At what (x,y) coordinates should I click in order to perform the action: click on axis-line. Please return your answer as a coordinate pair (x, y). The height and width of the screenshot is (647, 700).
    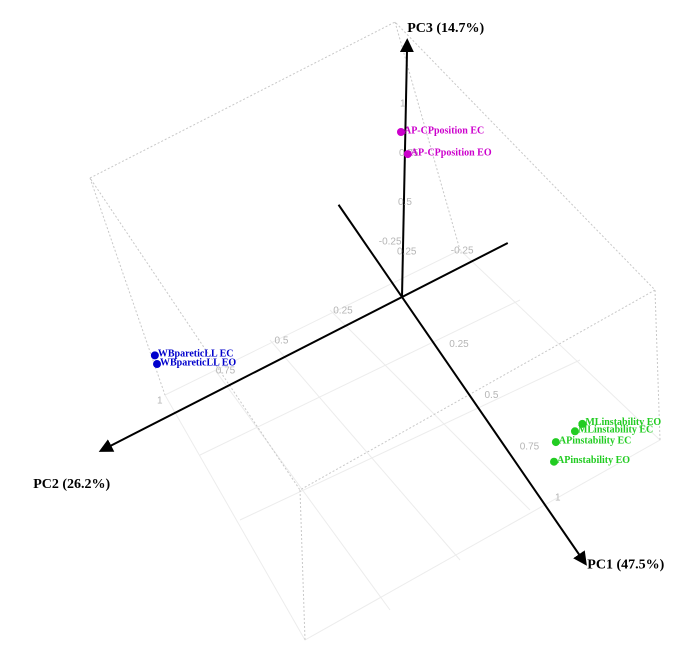
    Looking at the image, I should click on (406, 168).